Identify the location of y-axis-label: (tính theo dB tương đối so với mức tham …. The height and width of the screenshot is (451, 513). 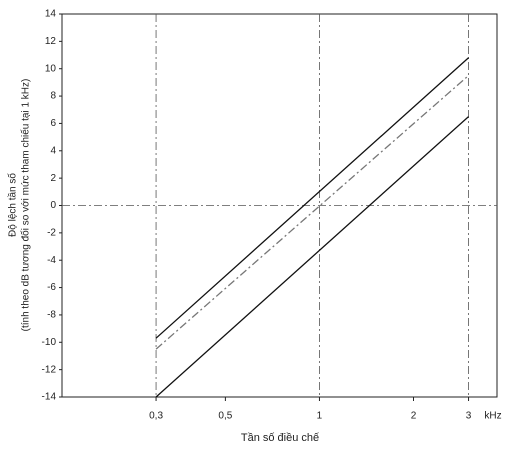
(26, 205).